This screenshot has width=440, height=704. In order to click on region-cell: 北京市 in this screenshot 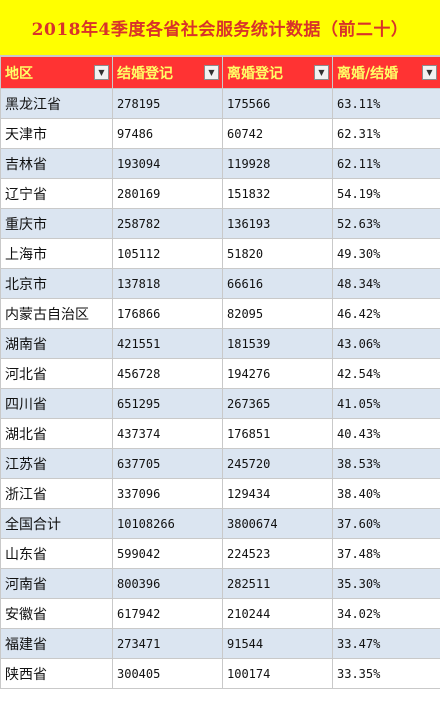, I will do `click(56, 283)`.